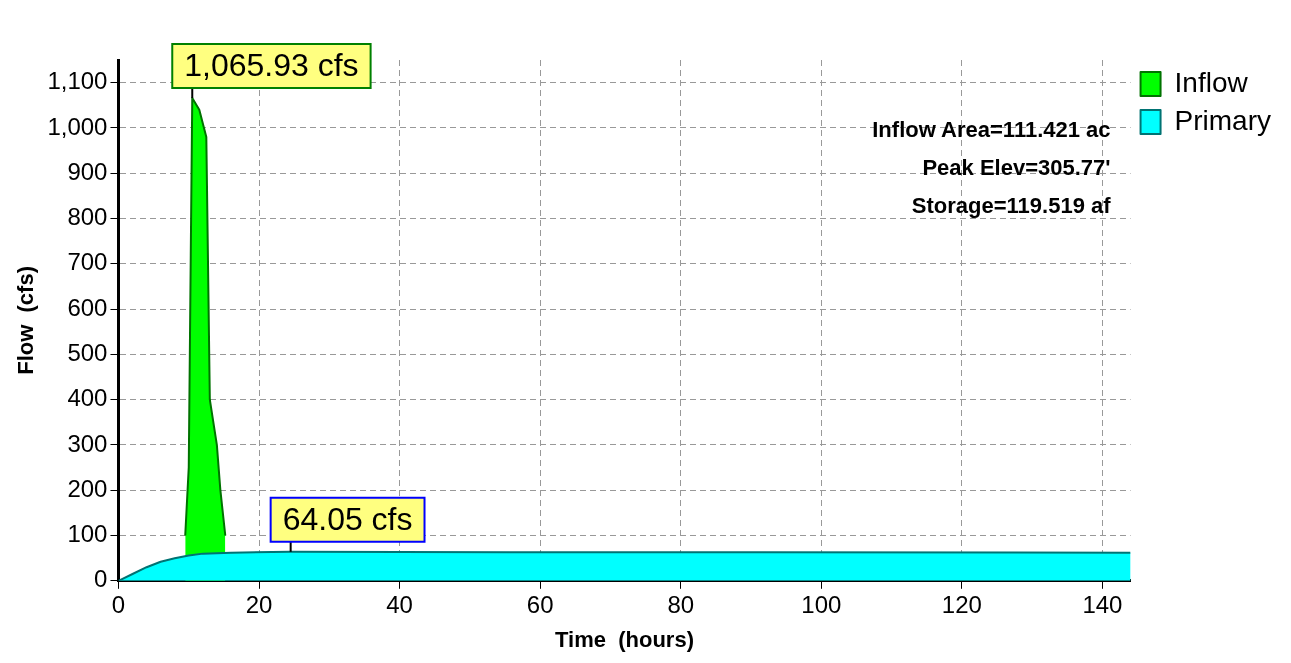 This screenshot has height=663, width=1291. Describe the element at coordinates (1211, 82) in the screenshot. I see `legend-label: Inflow` at that location.